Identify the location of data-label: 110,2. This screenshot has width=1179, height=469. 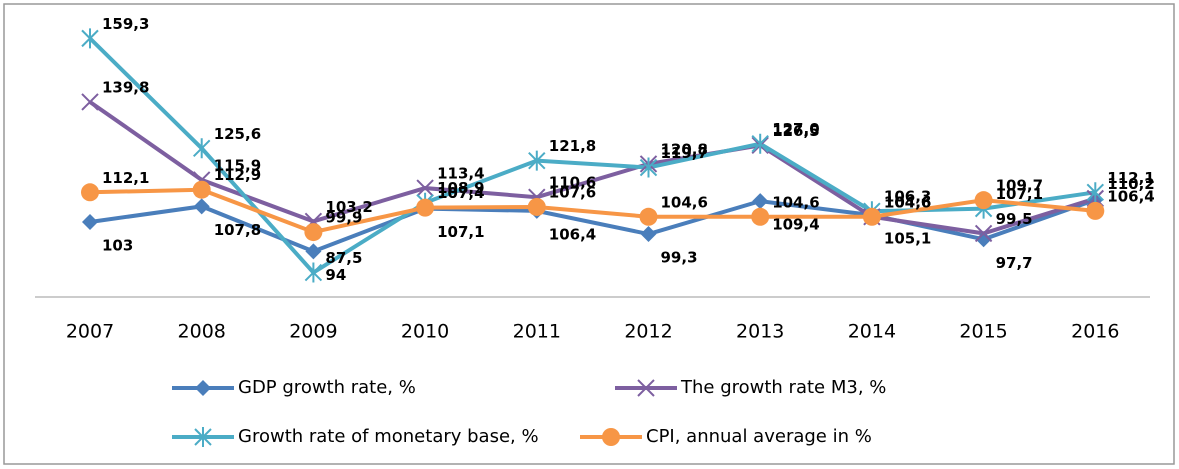
(1130, 184).